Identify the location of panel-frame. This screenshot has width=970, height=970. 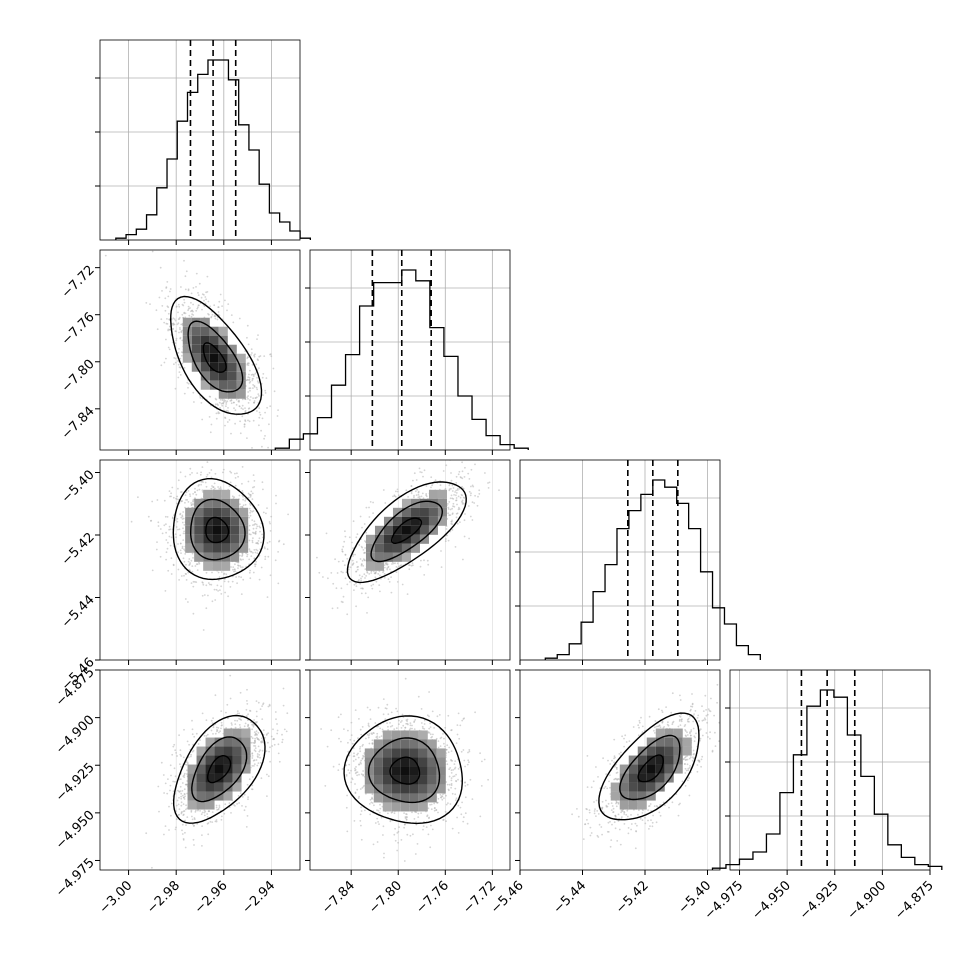
(620, 560).